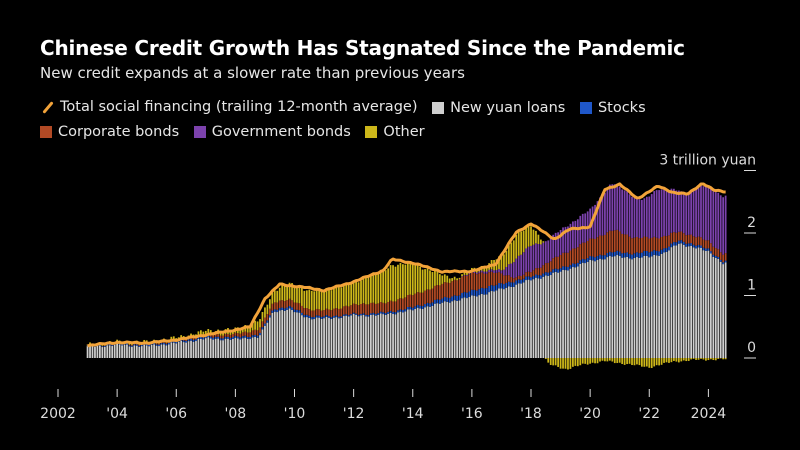 This screenshot has width=800, height=450. I want to click on legend-label-other: Other, so click(404, 132).